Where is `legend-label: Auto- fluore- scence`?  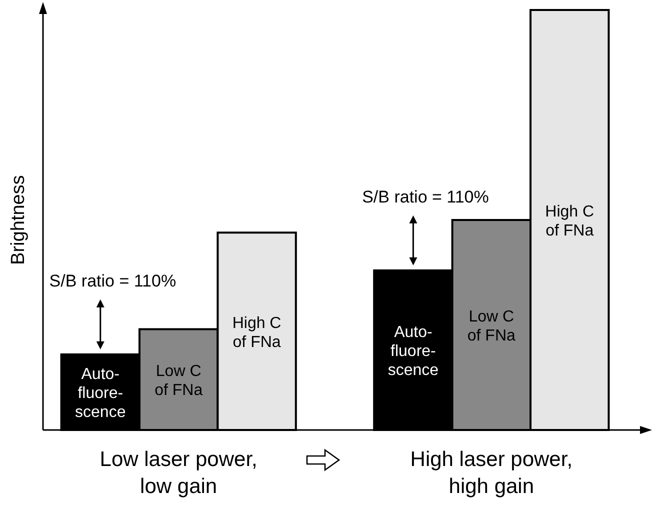 legend-label: Auto- fluore- scence is located at coordinates (100, 394).